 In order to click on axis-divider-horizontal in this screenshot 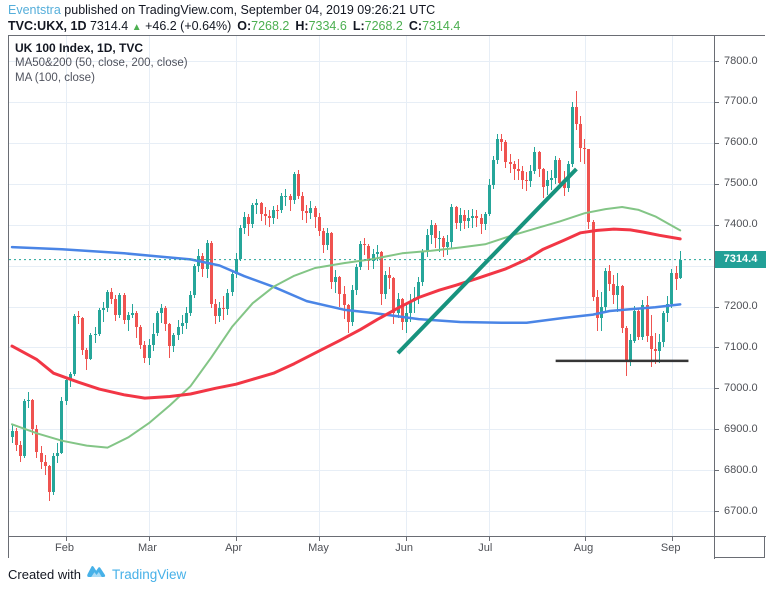, I will do `click(387, 536)`.